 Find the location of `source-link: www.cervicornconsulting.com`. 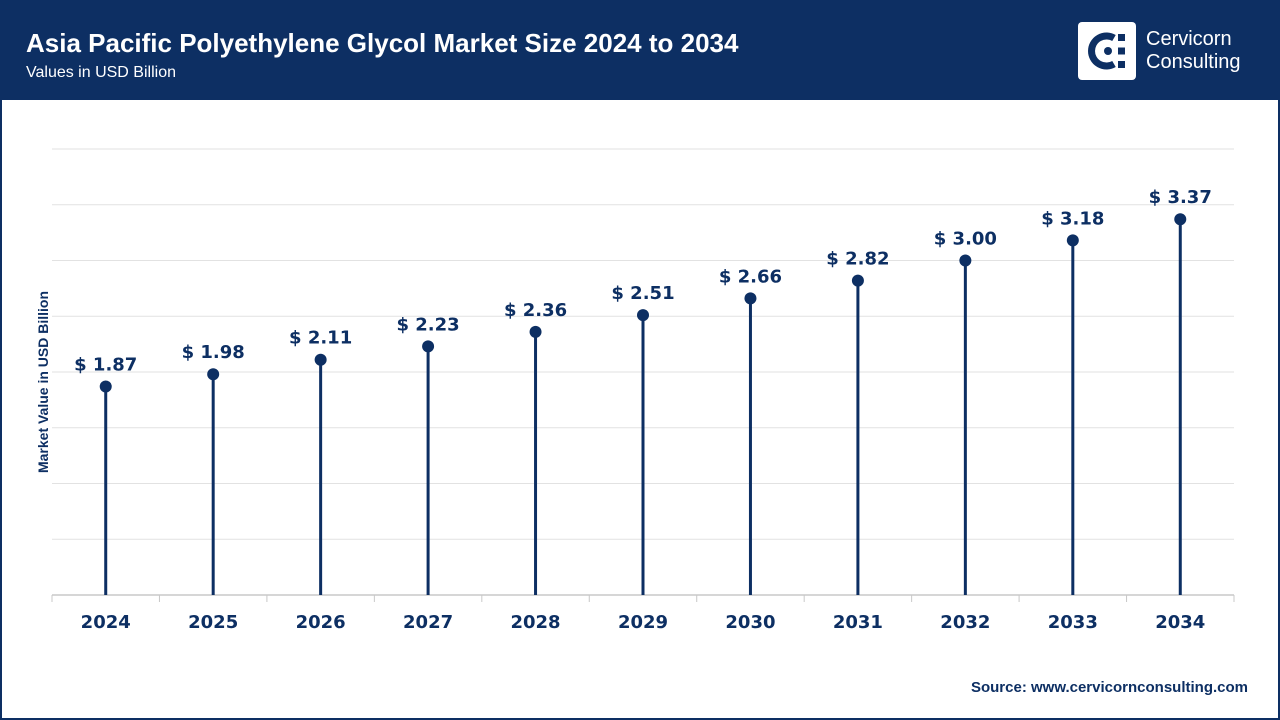

source-link: www.cervicornconsulting.com is located at coordinates (1139, 687).